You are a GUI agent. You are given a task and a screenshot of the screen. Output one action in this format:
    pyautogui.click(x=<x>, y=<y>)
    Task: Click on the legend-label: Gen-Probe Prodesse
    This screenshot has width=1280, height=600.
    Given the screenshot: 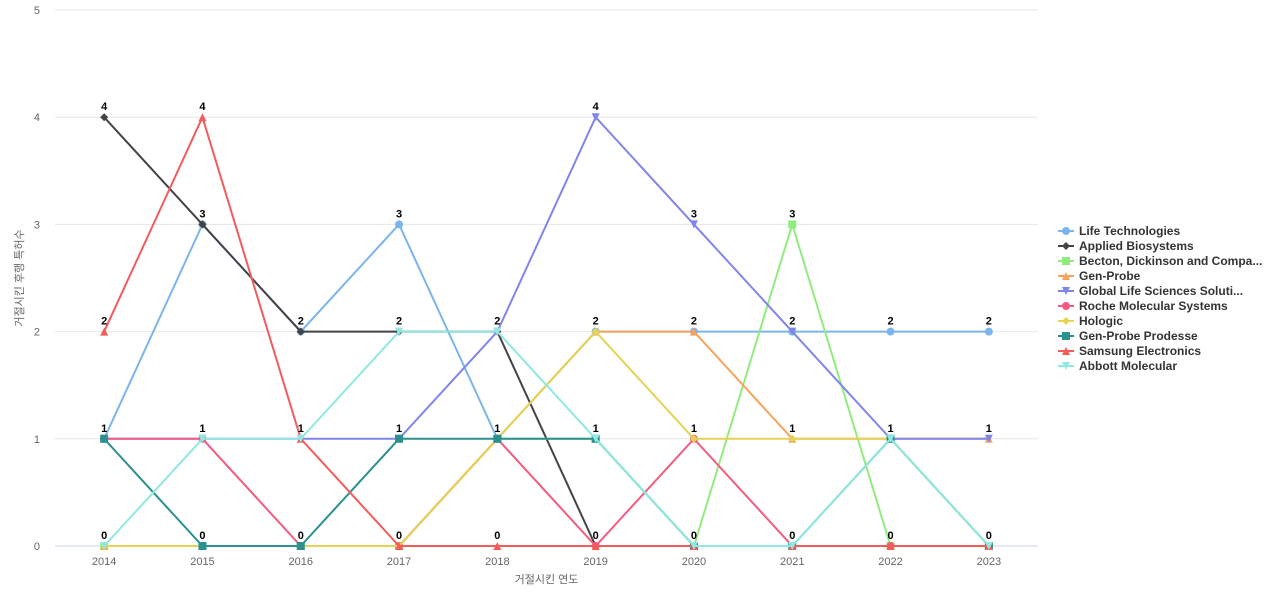 What is the action you would take?
    pyautogui.click(x=1138, y=336)
    